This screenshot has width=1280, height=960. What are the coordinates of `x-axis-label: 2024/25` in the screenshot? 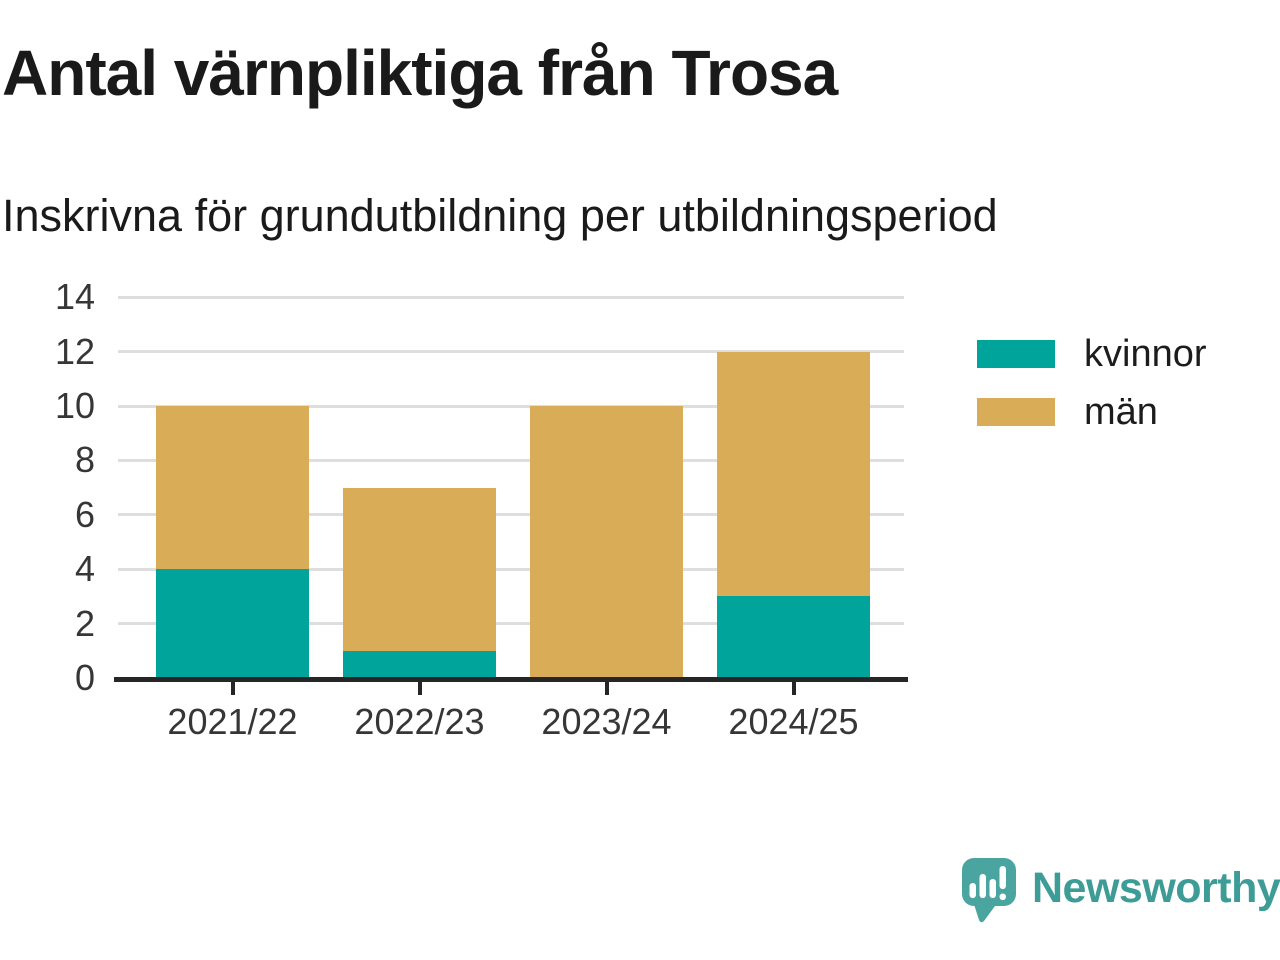 It's located at (793, 721).